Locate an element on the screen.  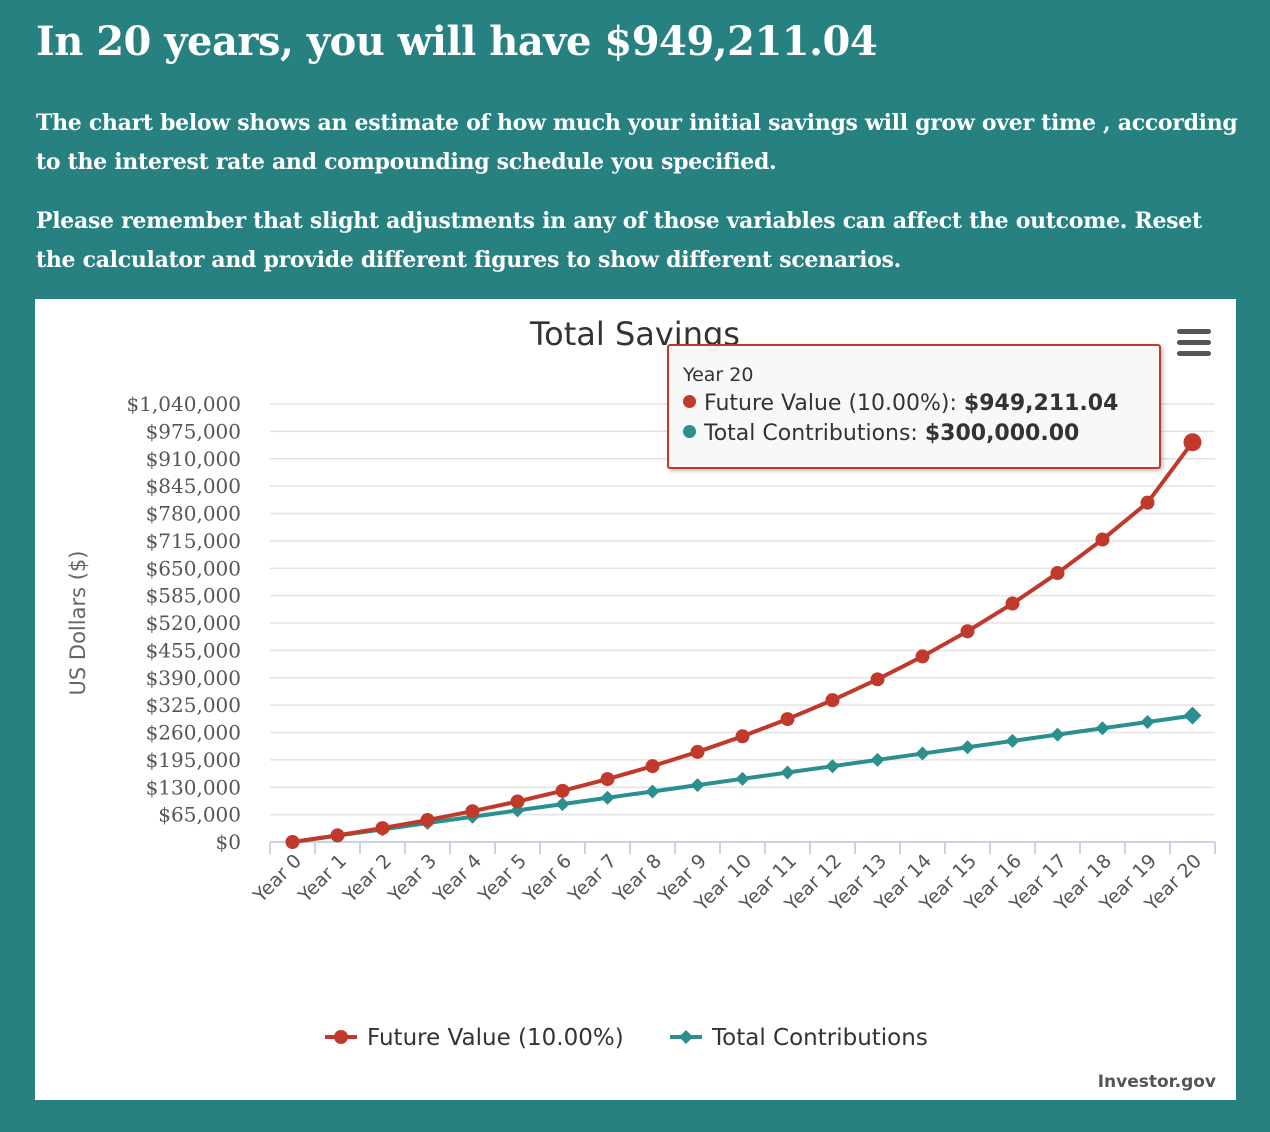
x-tick-label: Year 0 is located at coordinates (278, 879).